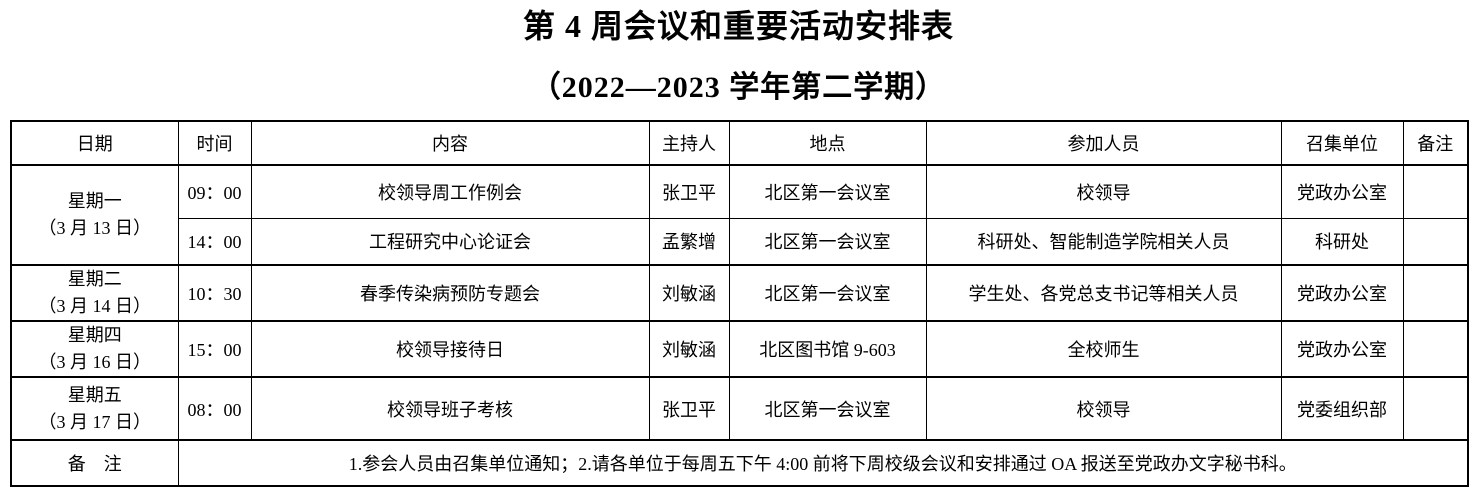 The width and height of the screenshot is (1477, 492). What do you see at coordinates (95, 362) in the screenshot?
I see `date-label: （3 月 16 日）` at bounding box center [95, 362].